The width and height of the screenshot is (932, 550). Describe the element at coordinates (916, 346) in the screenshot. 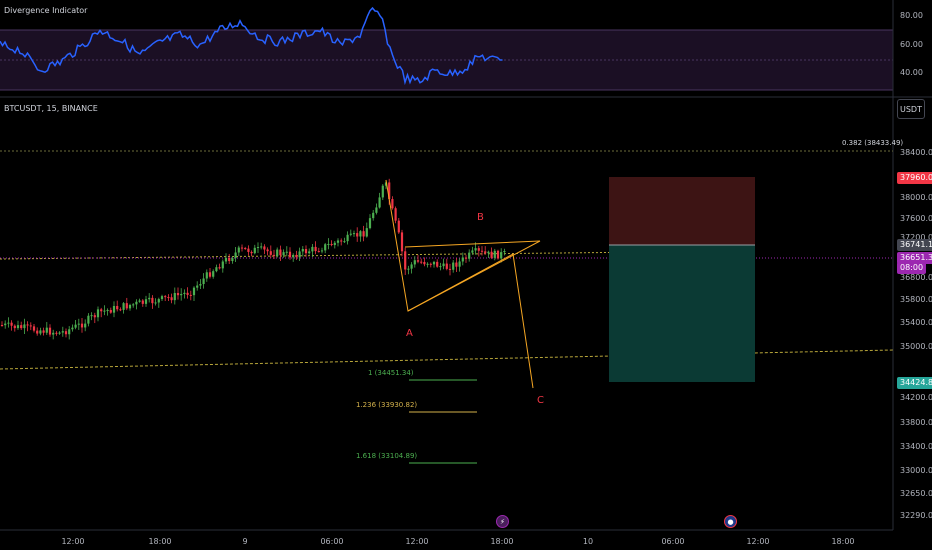

I see `price-tick: 35000.00` at that location.